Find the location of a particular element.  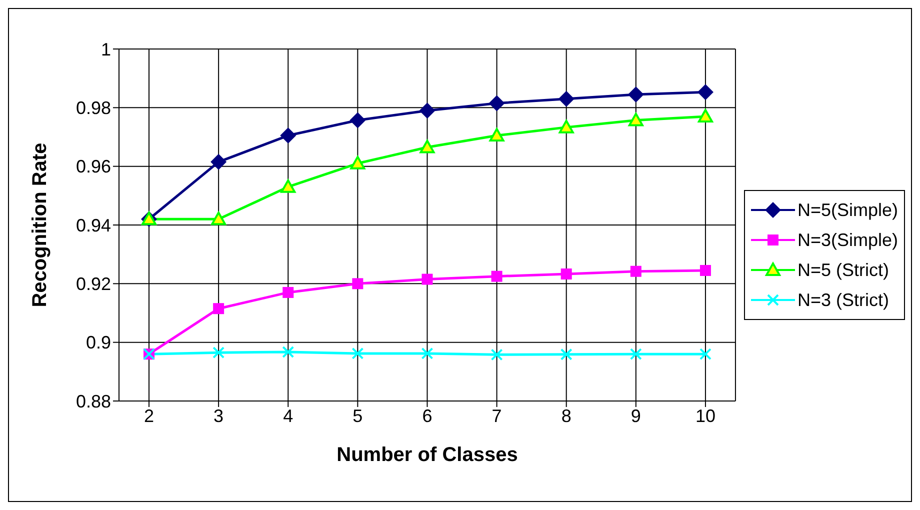

x-tick-label: 4 is located at coordinates (288, 416).